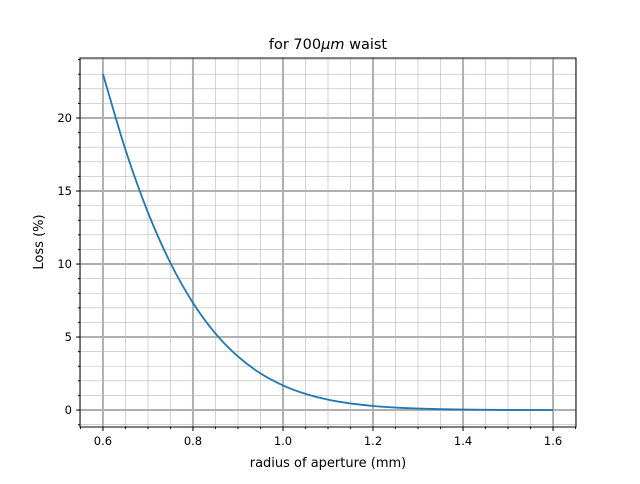 This screenshot has height=484, width=640. Describe the element at coordinates (39, 241) in the screenshot. I see `y-axis-label: Loss (%)` at that location.